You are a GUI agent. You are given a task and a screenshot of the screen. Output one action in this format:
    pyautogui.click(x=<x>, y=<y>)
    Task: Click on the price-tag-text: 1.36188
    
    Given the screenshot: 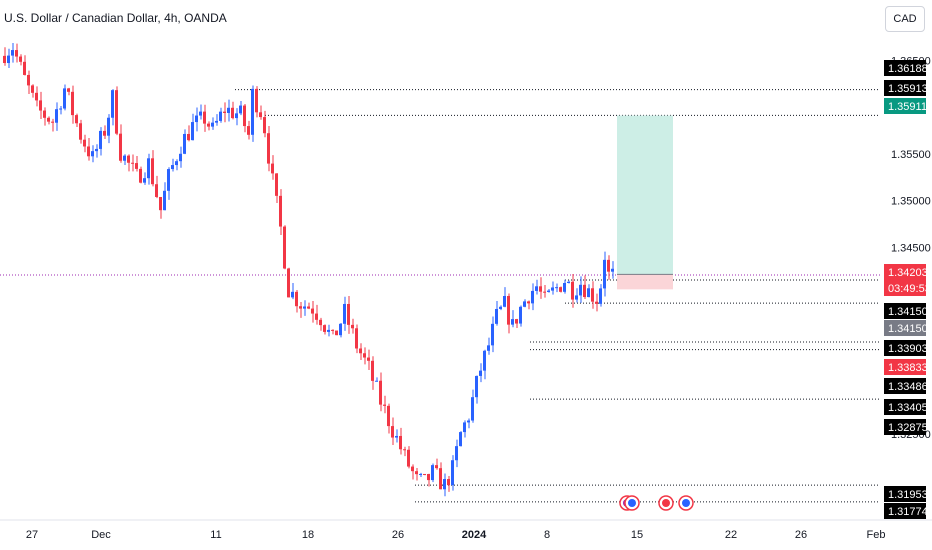 What is the action you would take?
    pyautogui.click(x=908, y=69)
    